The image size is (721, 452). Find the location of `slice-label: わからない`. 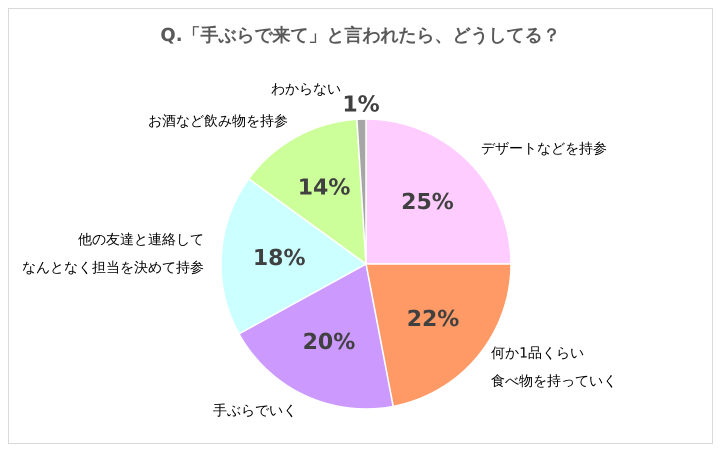

slice-label: わからない is located at coordinates (305, 90).